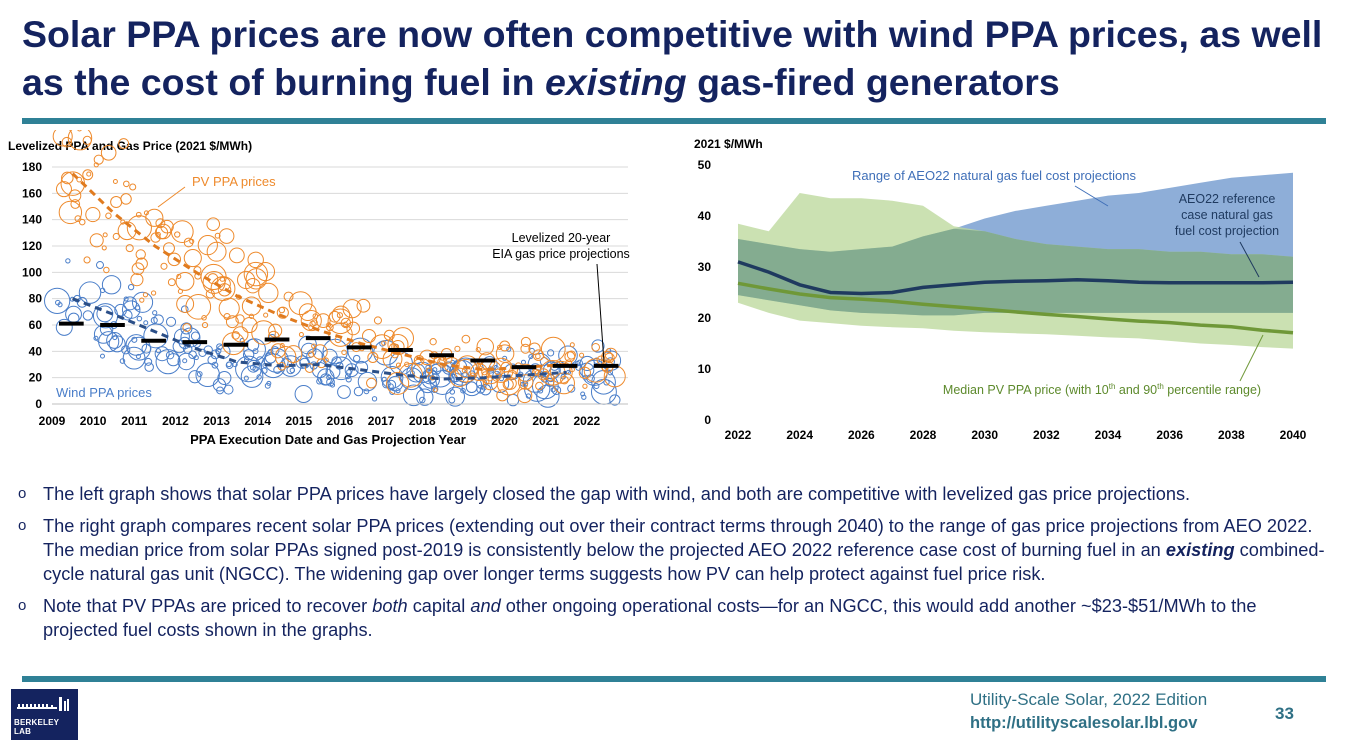  What do you see at coordinates (1084, 723) in the screenshot?
I see `footer-url: http://utilityscalesolar.lbl.gov` at bounding box center [1084, 723].